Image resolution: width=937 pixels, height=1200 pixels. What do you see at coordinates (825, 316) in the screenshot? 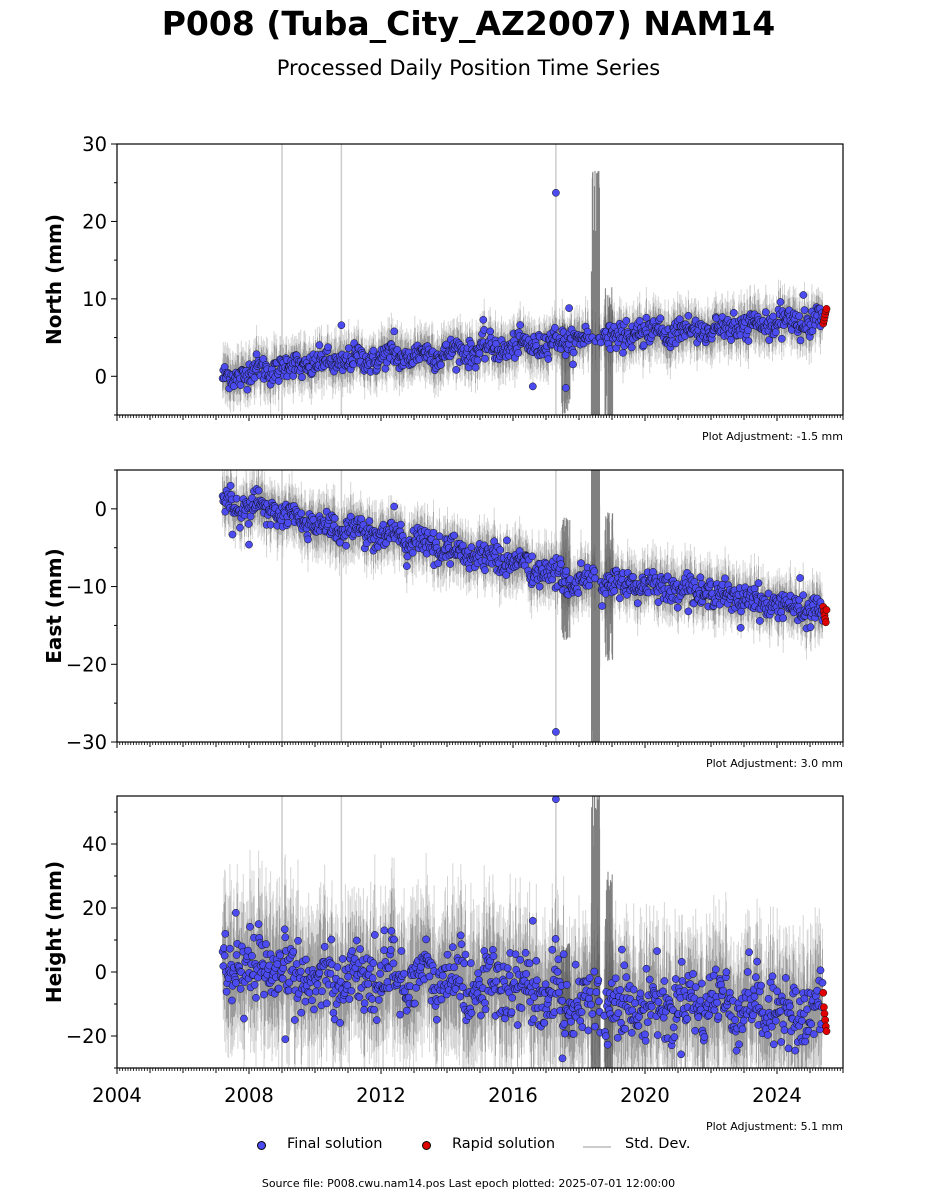
I see `rapid-solution-points` at bounding box center [825, 316].